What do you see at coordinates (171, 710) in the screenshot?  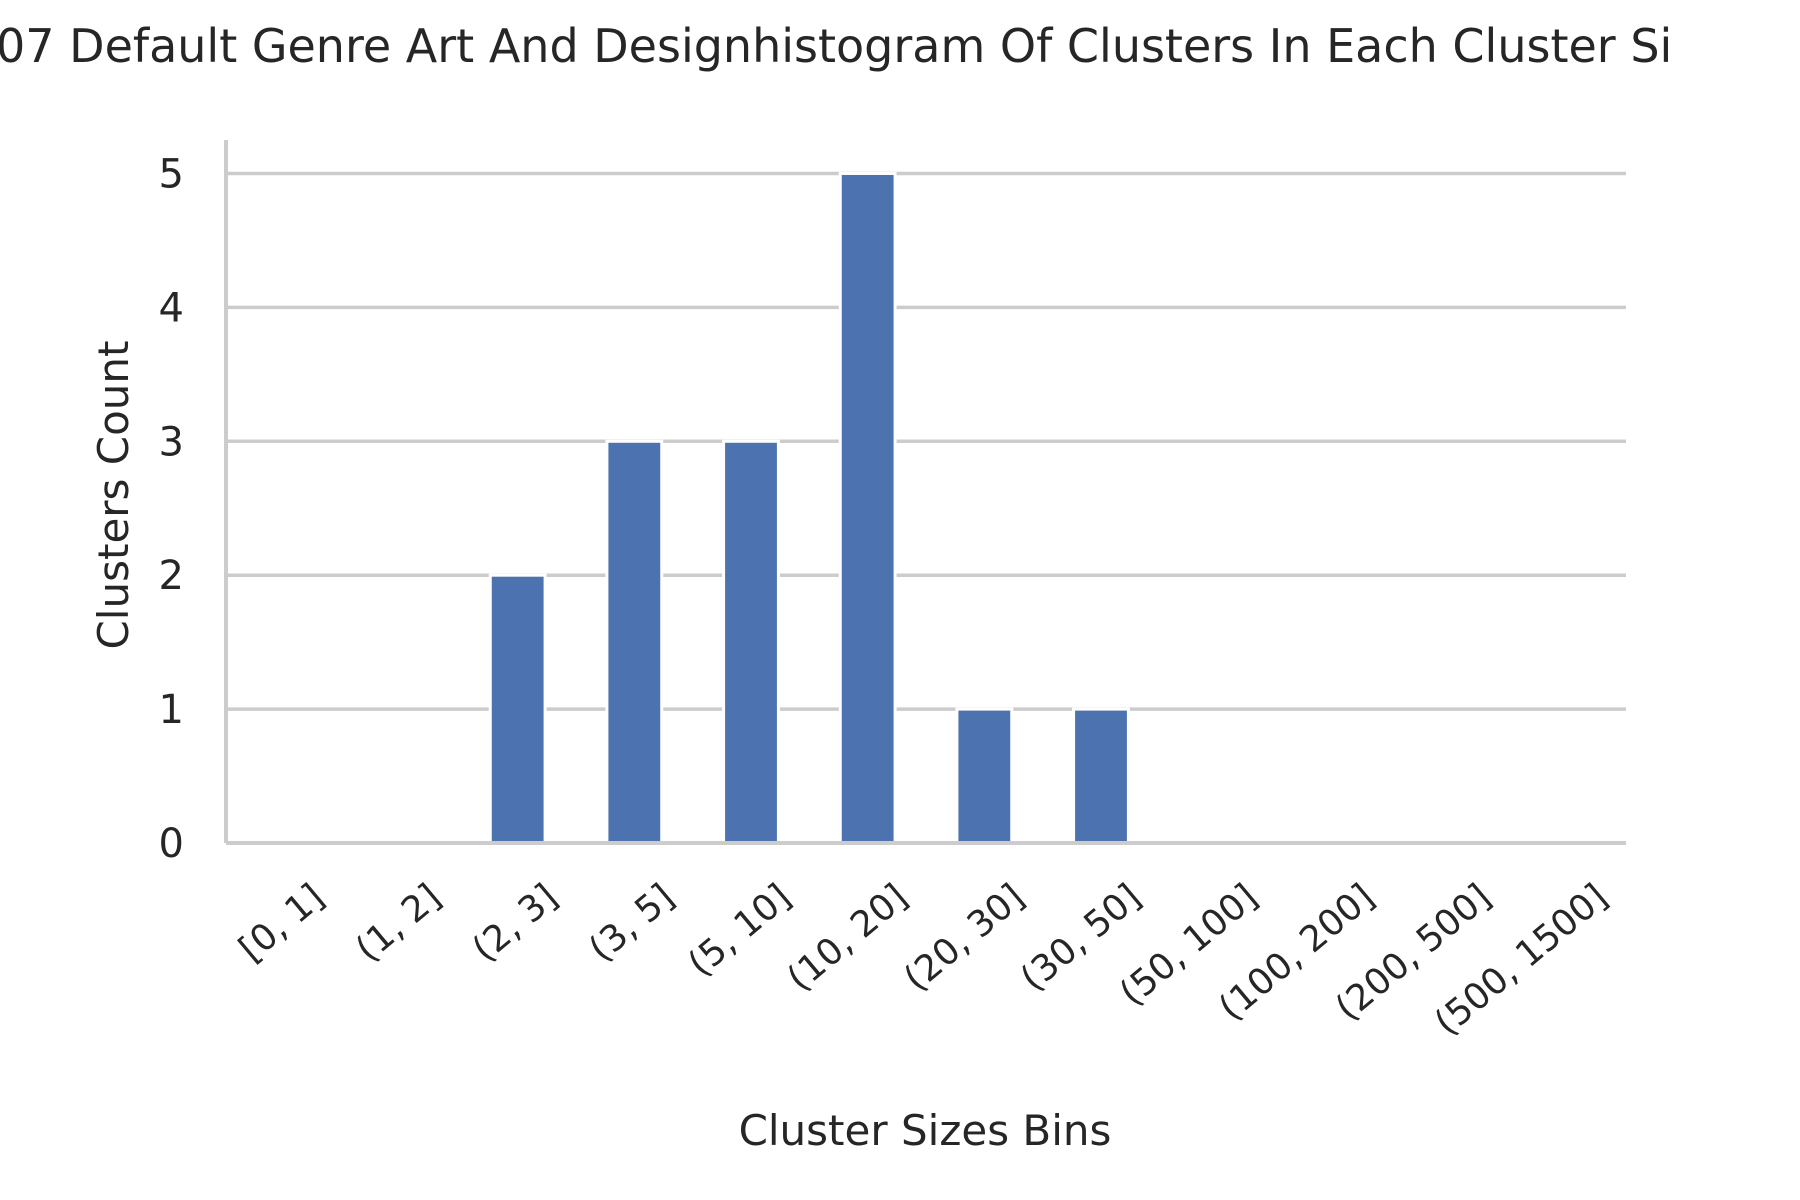 I see `y-tick-label-1: 1` at bounding box center [171, 710].